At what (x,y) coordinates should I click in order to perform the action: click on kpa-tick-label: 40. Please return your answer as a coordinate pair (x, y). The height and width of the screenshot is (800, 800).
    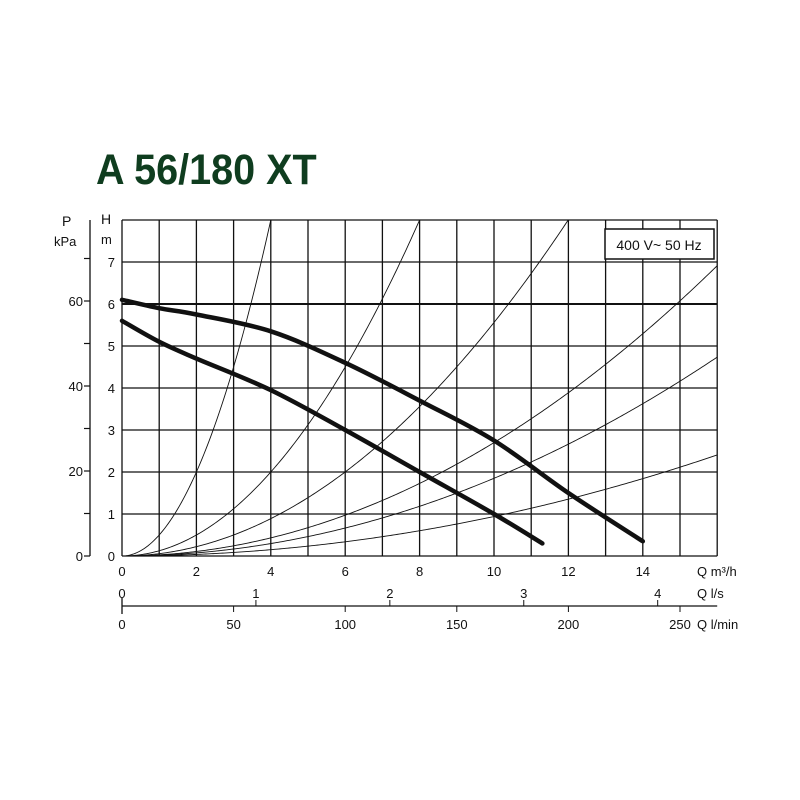
    Looking at the image, I should click on (76, 386).